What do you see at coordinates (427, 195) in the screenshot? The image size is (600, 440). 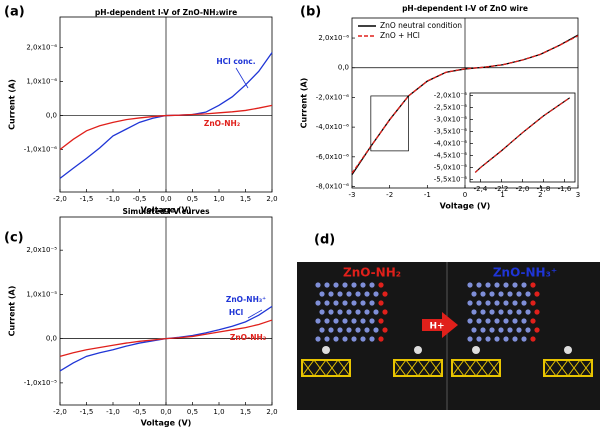 I see `x-tick-label: -1` at bounding box center [427, 195].